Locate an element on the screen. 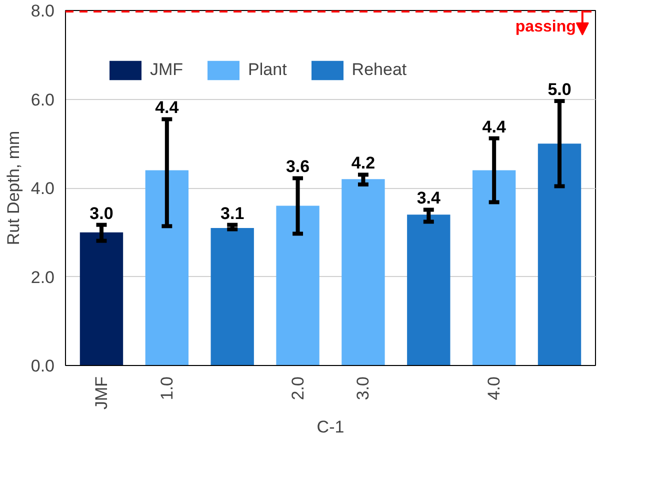 The image size is (655, 493). y-axis-title: Rut Depth, mm is located at coordinates (13, 188).